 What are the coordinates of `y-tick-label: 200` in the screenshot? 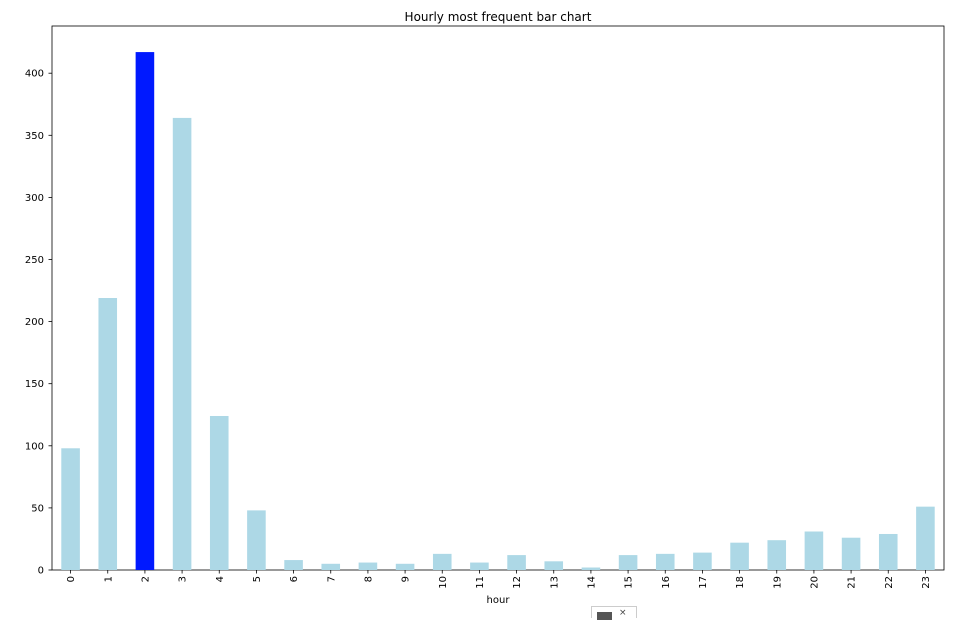 It's located at (34, 322).